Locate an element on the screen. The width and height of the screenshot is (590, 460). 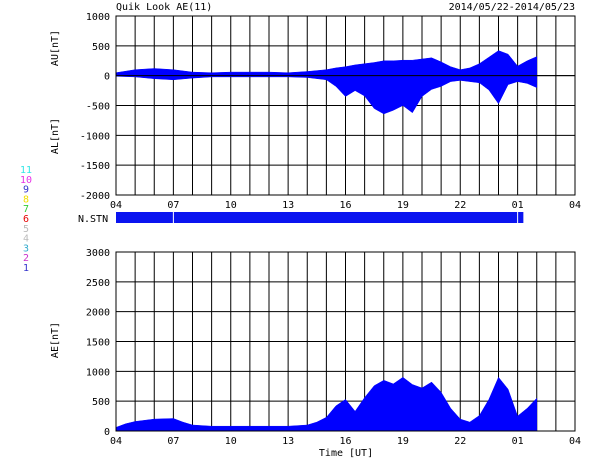
au-al-xtick-label: 22 is located at coordinates (460, 205).